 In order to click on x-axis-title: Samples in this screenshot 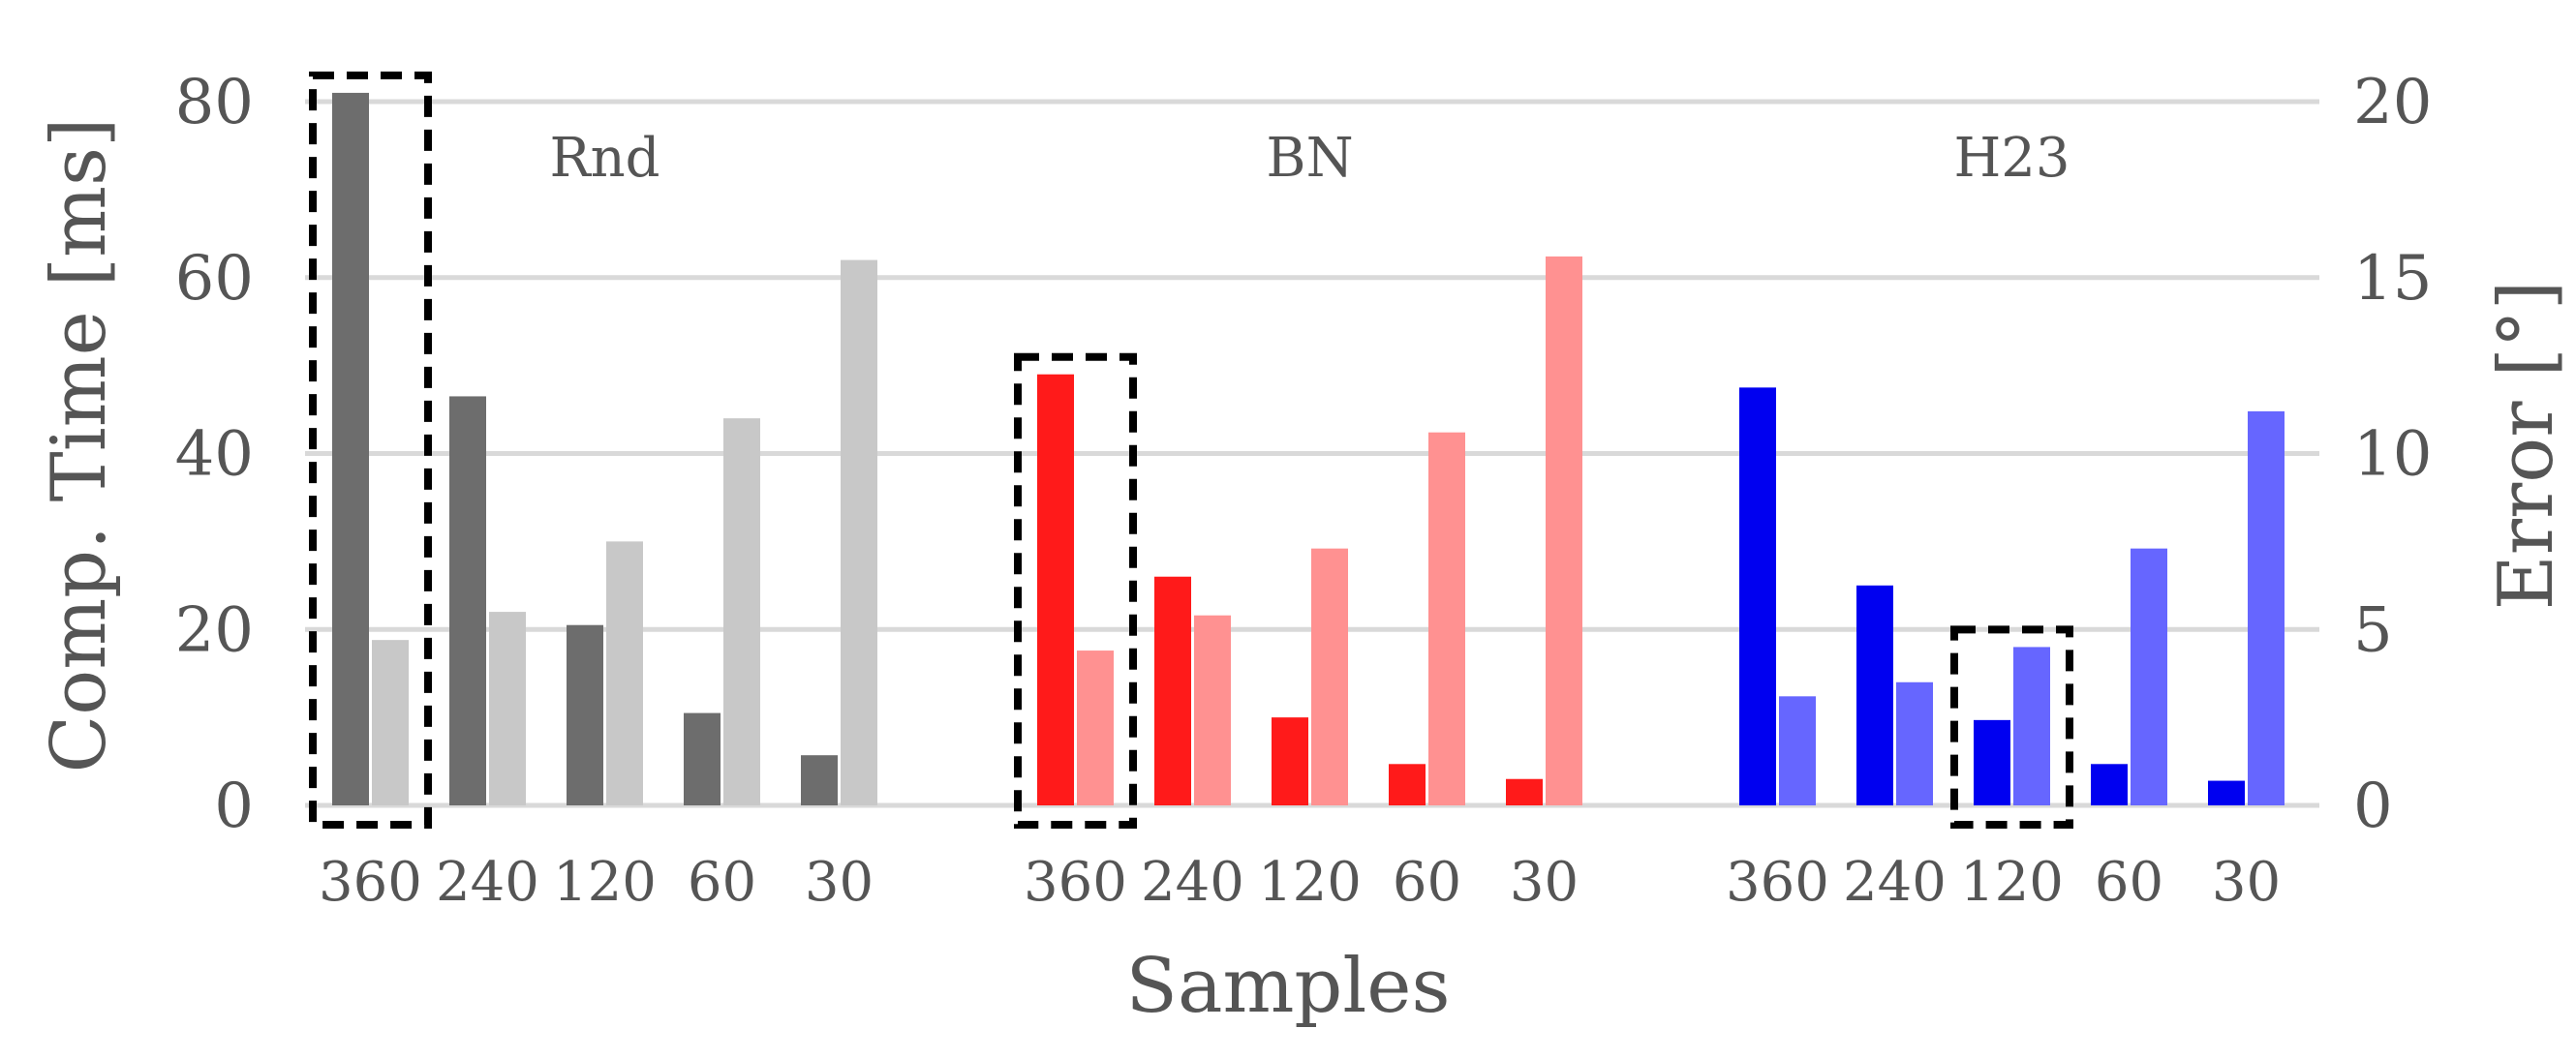, I will do `click(1288, 986)`.